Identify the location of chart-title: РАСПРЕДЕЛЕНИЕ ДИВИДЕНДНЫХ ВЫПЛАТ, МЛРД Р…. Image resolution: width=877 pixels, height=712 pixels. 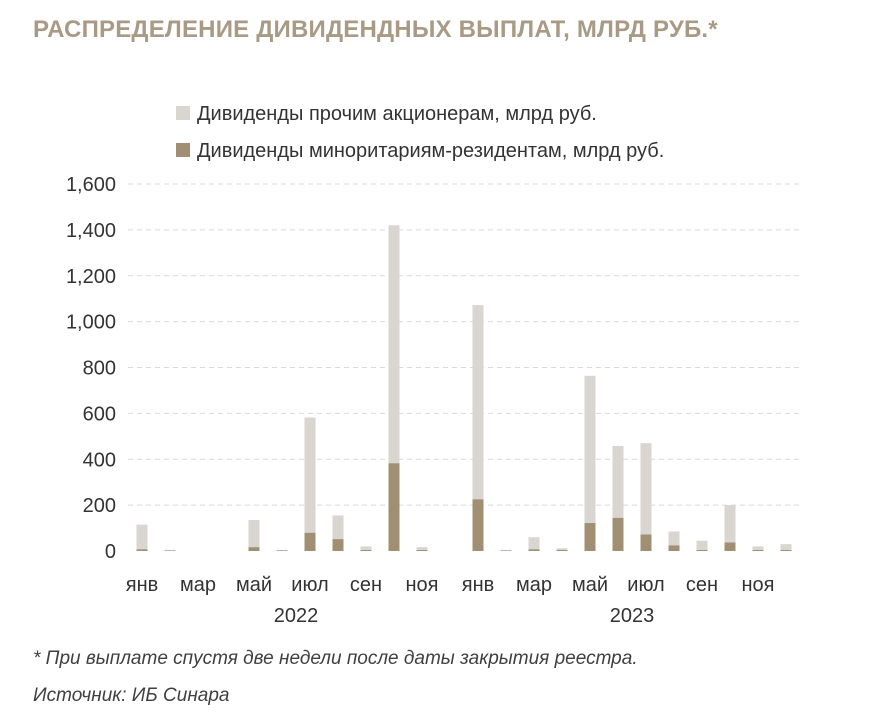
(375, 29).